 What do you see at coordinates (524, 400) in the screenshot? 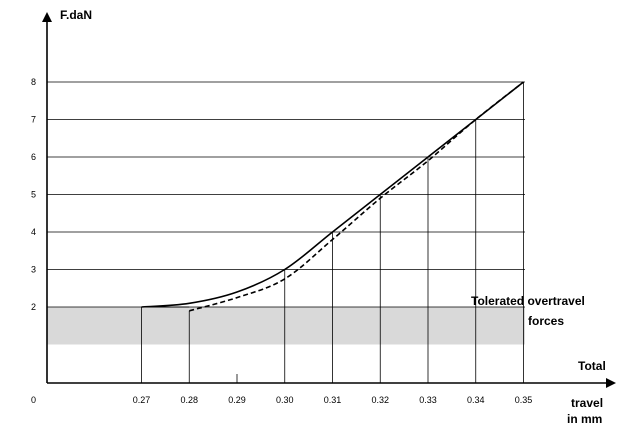
I see `x-tick-label-0.35: 0.35` at bounding box center [524, 400].